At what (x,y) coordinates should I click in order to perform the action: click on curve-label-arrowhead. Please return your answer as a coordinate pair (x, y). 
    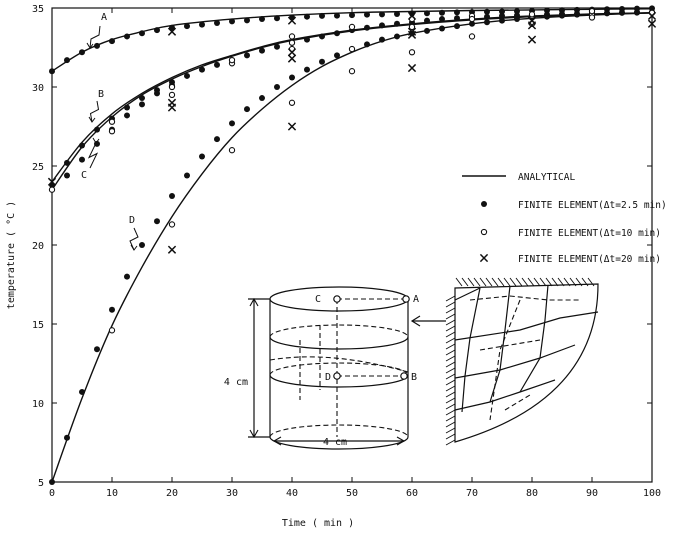
    Looking at the image, I should click on (92, 119).